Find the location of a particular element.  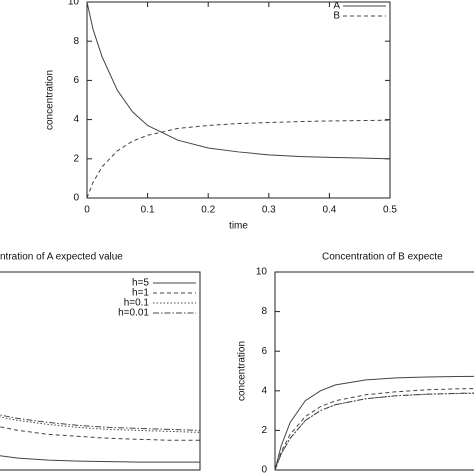

x-tick-label: 0.4 is located at coordinates (329, 210).